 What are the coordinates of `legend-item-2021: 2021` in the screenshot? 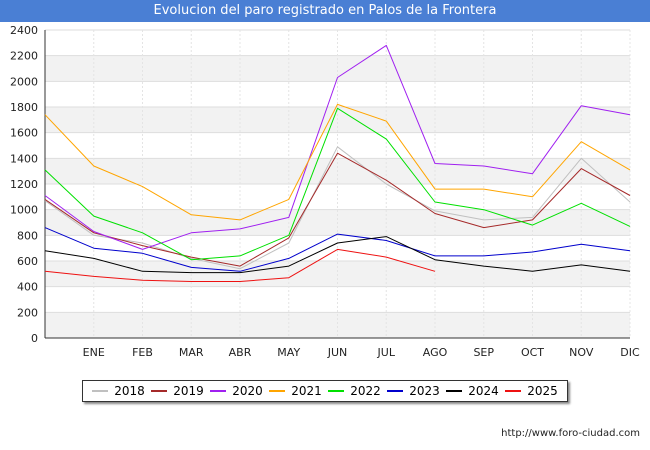 It's located at (295, 391).